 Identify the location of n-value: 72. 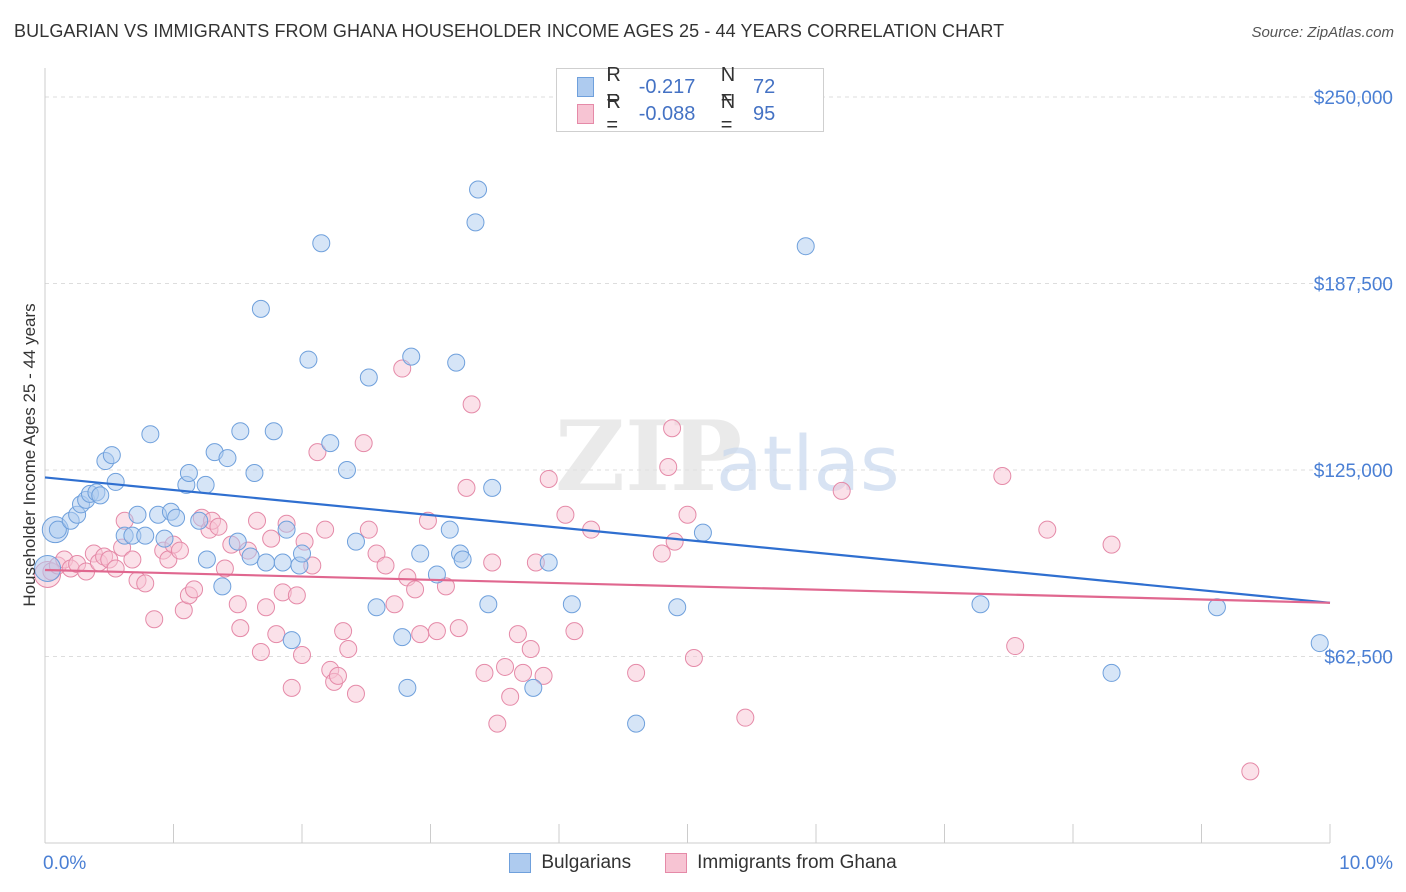
(764, 86).